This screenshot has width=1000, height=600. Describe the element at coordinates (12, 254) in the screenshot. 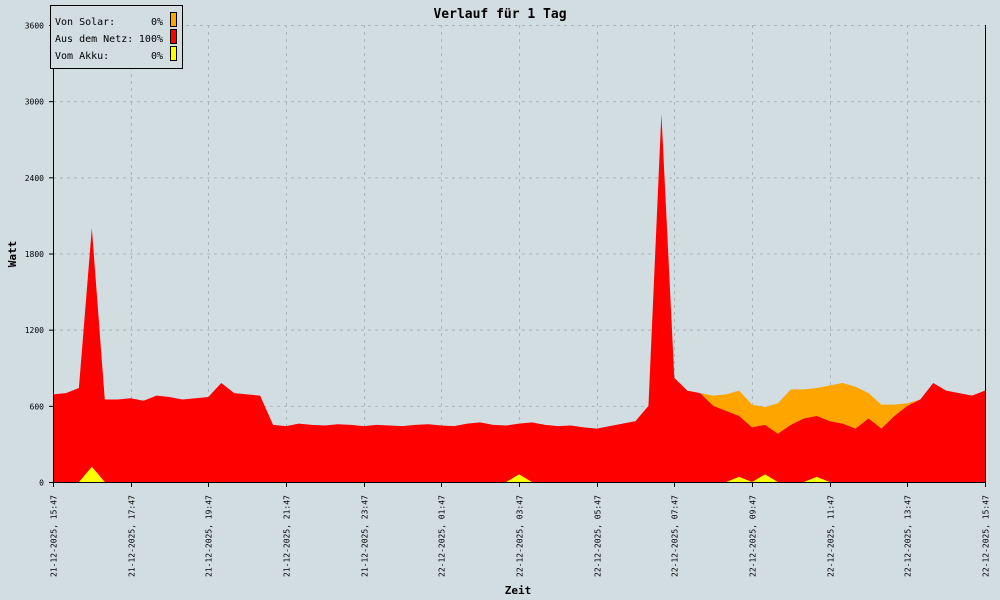

I see `y-axis-label: Watt` at that location.